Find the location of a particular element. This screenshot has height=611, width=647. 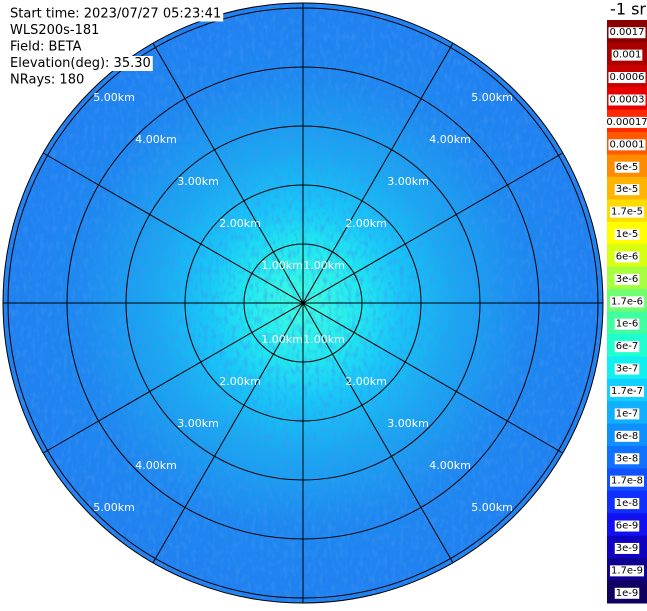

colorbar-unit: -1 sr is located at coordinates (628, 9).